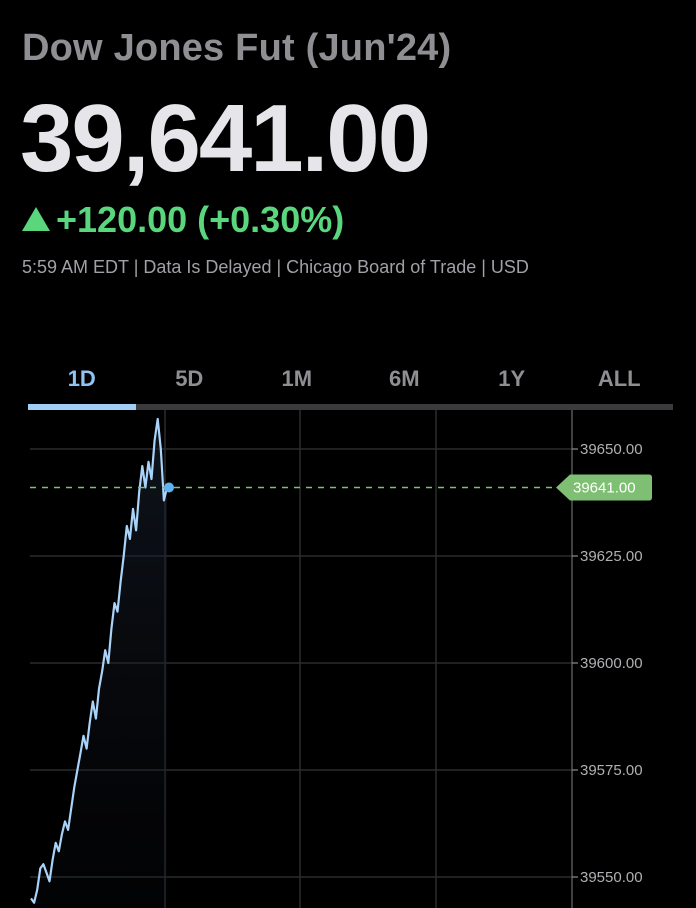 This screenshot has width=696, height=908. Describe the element at coordinates (619, 378) in the screenshot. I see `tab-all: ALL` at that location.